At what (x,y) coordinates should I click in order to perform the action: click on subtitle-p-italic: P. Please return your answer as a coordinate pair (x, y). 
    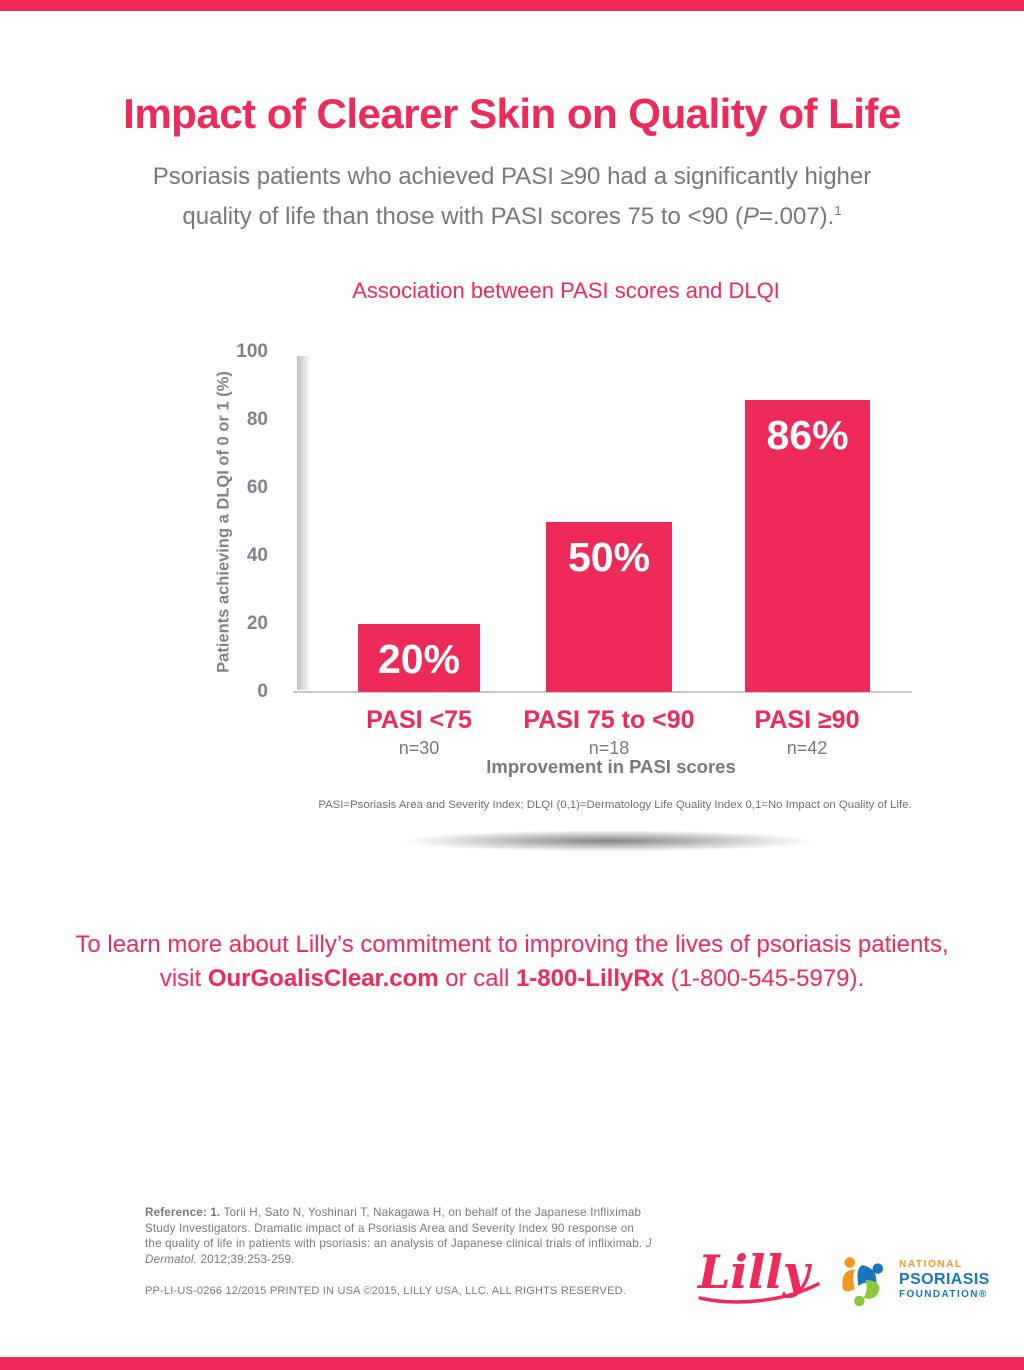
    Looking at the image, I should click on (750, 216).